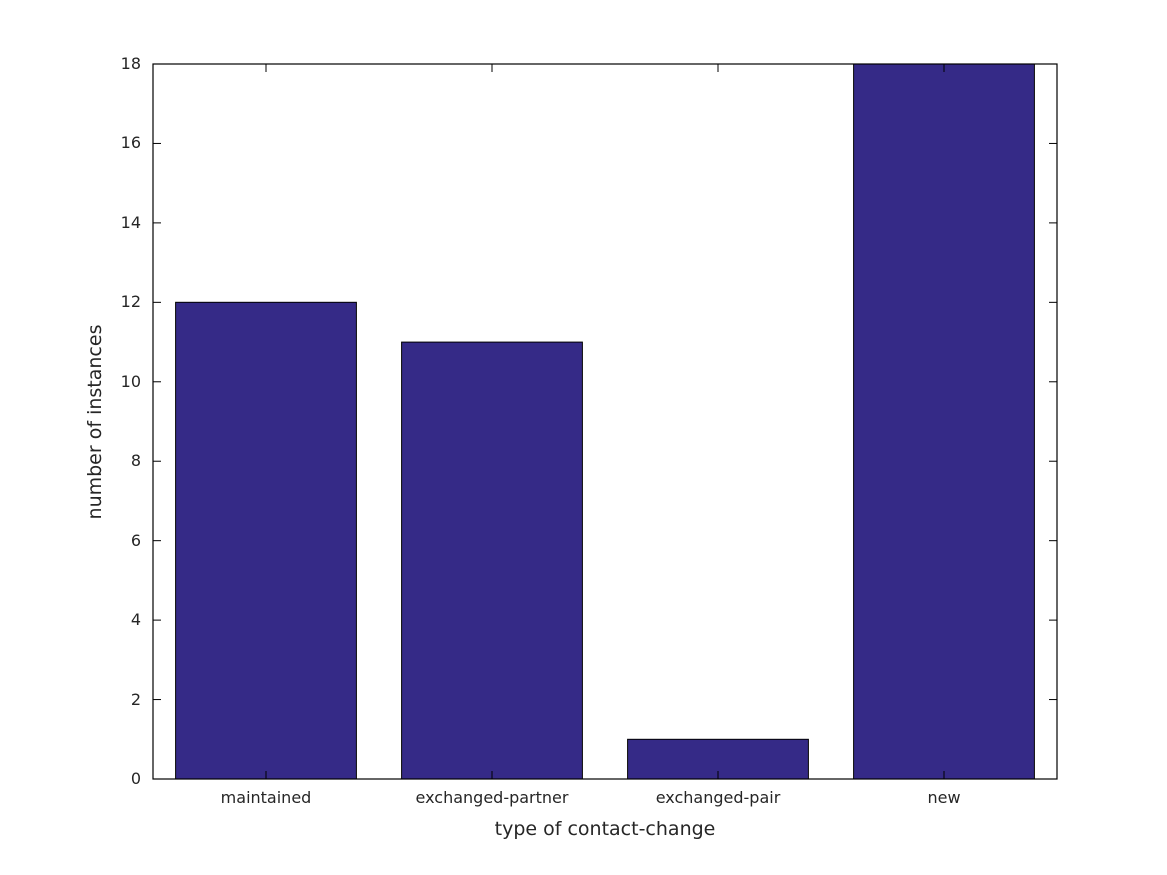 Image resolution: width=1167 pixels, height=875 pixels. Describe the element at coordinates (944, 421) in the screenshot. I see `bar-new` at that location.